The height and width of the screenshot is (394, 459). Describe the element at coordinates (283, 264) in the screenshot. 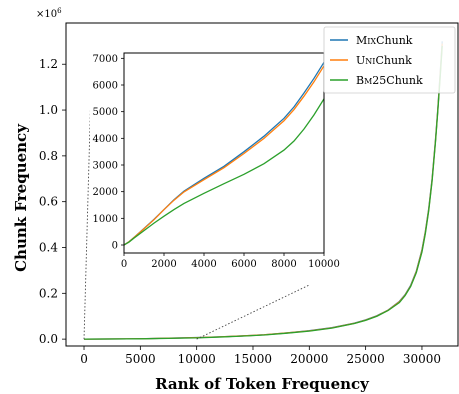

I see `inset-x-tick-label: 8000` at that location.